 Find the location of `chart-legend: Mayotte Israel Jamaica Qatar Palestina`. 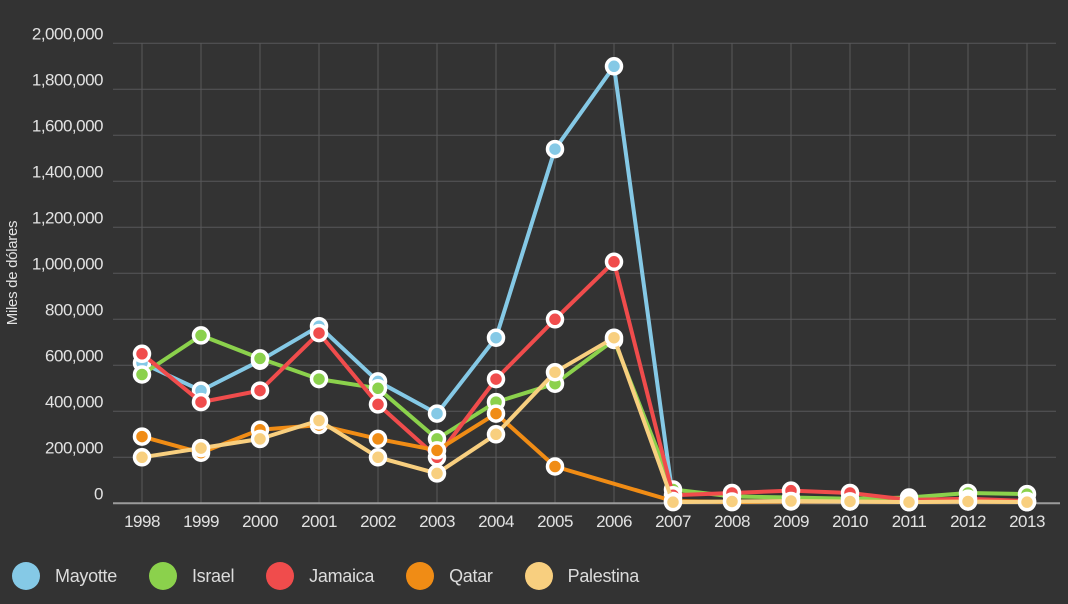

chart-legend: Mayotte Israel Jamaica Qatar Palestina is located at coordinates (341, 576).